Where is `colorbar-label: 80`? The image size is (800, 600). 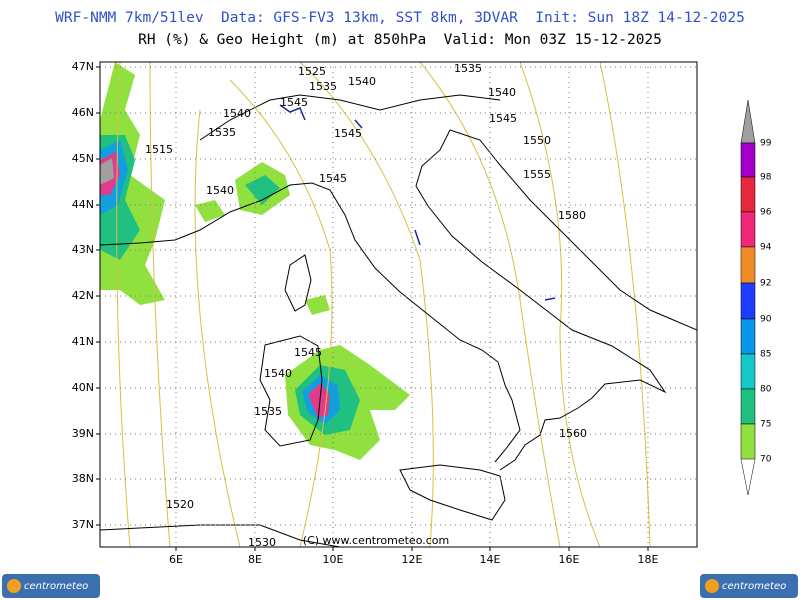
colorbar-label: 80 is located at coordinates (766, 390).